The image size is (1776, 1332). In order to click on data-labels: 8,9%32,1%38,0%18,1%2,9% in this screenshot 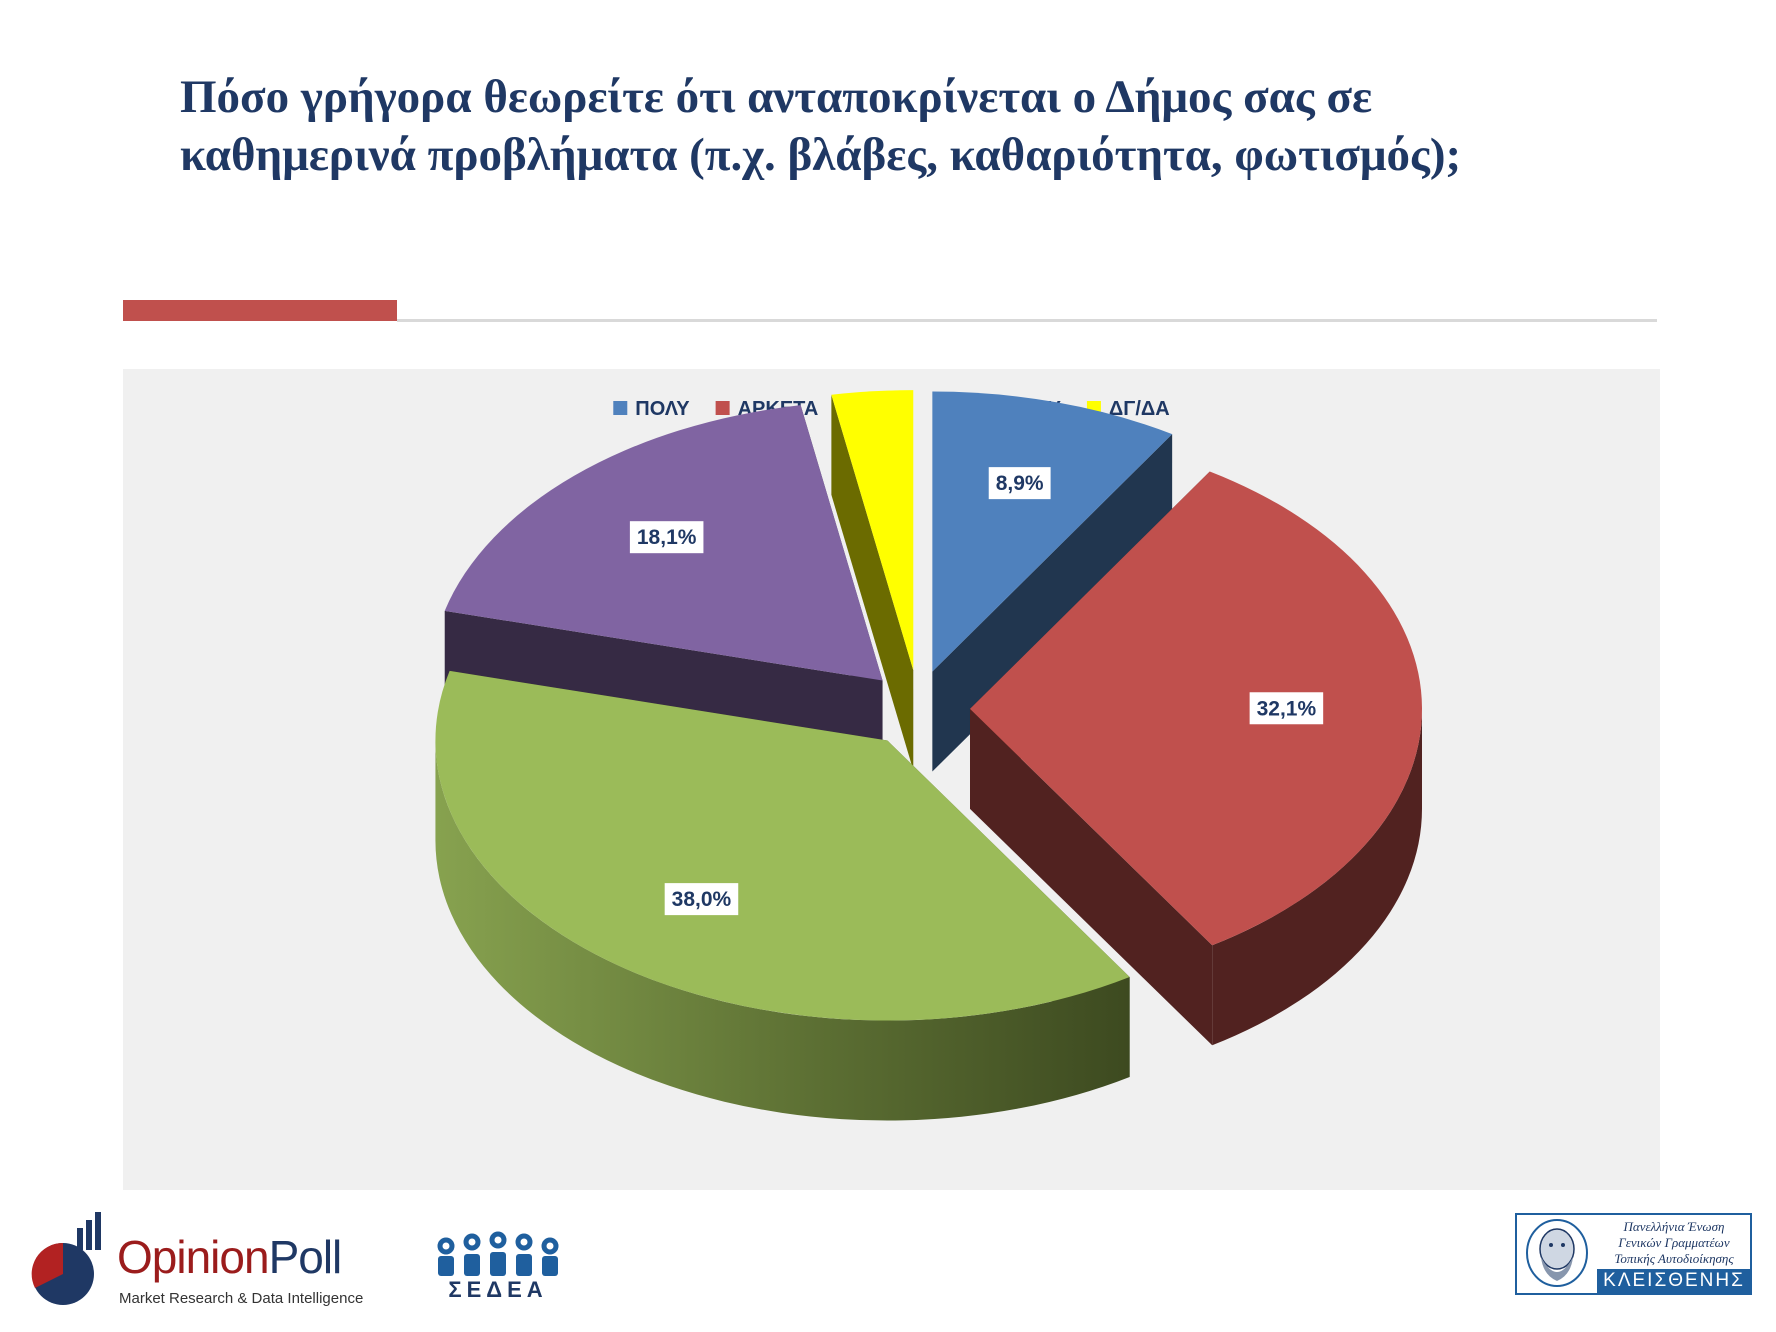, I will do `click(976, 691)`.